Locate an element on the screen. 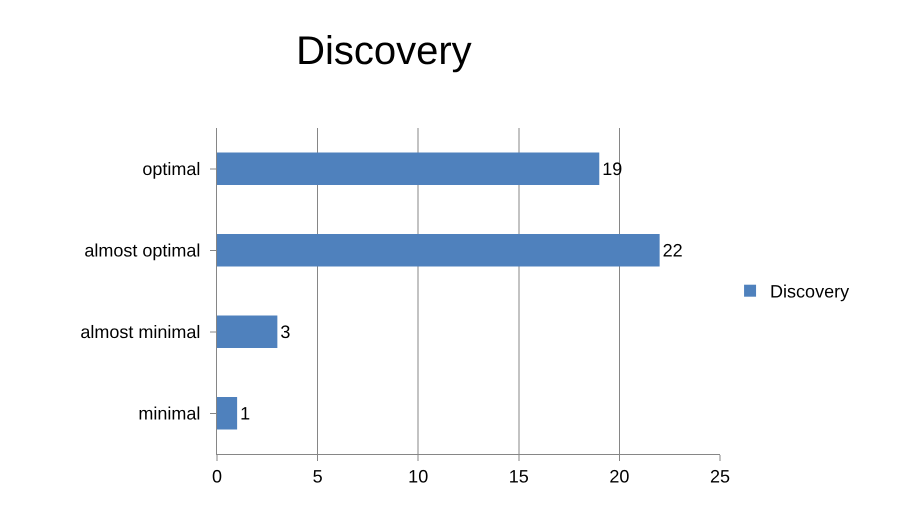 Image resolution: width=914 pixels, height=516 pixels. chart-title: Discovery is located at coordinates (384, 51).